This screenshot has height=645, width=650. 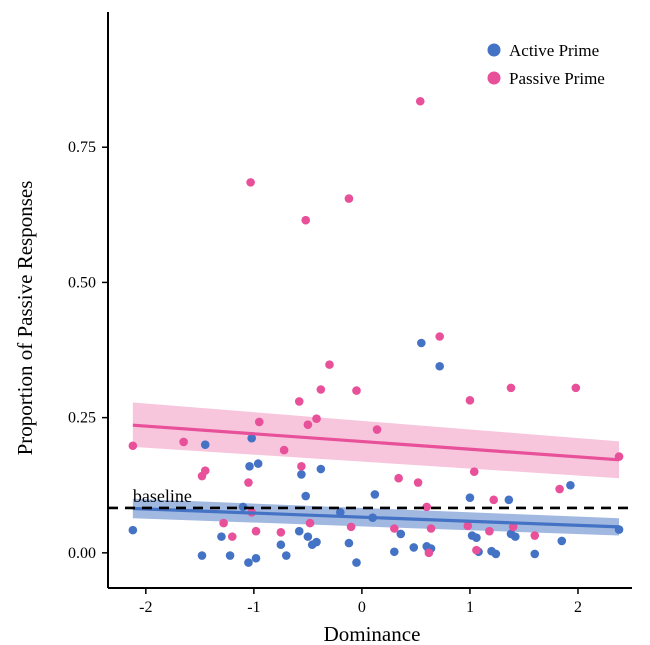 I want to click on y-tick-label: 0.25, so click(x=82, y=418).